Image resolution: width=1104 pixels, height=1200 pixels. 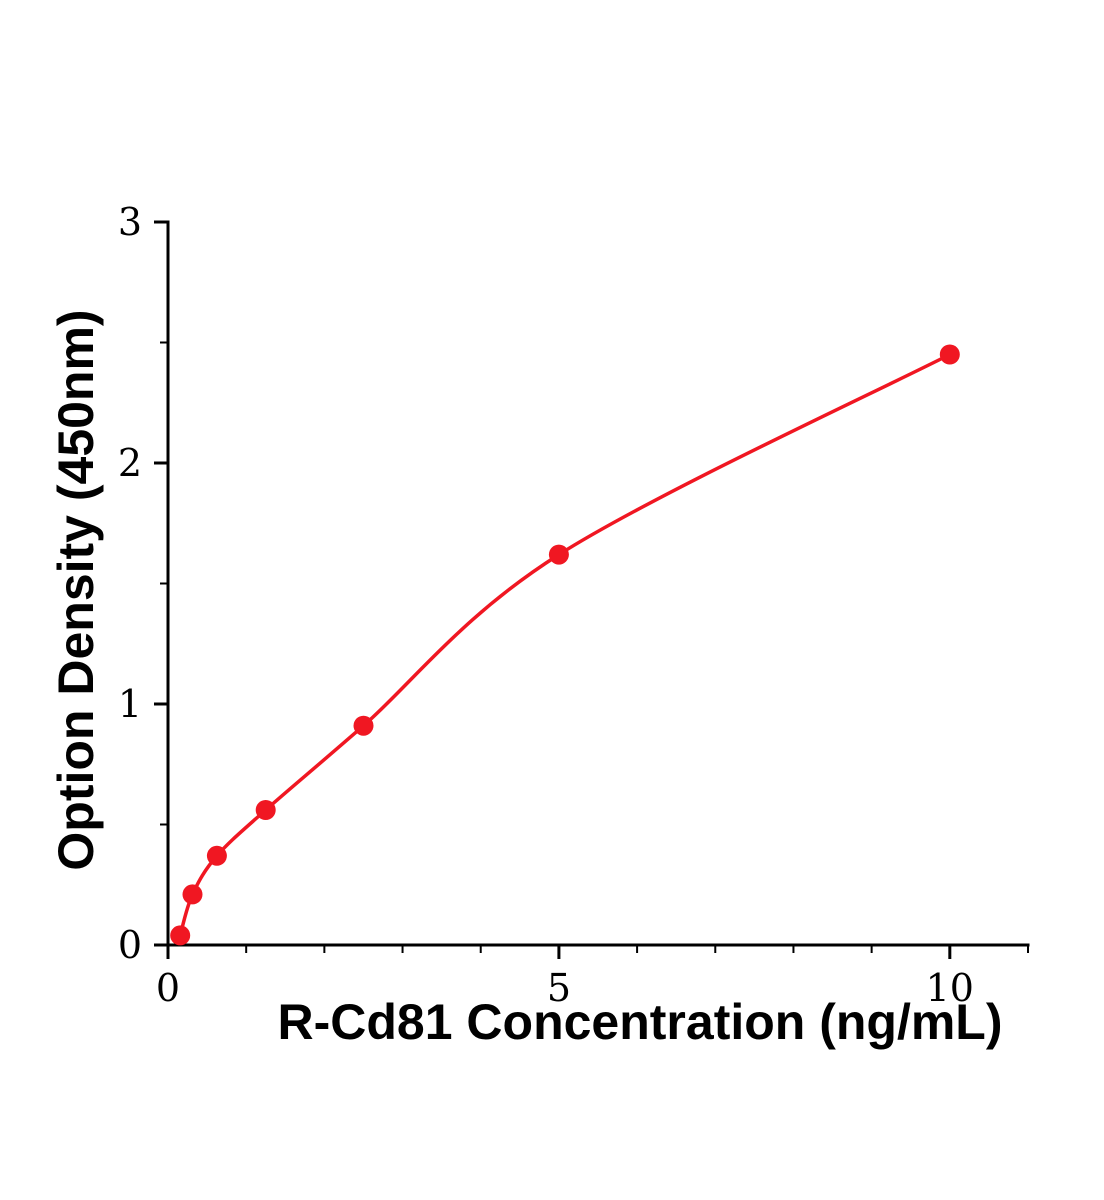 I want to click on x-axis-title: R-Cd81 Concentration (ng/mL), so click(x=640, y=1022).